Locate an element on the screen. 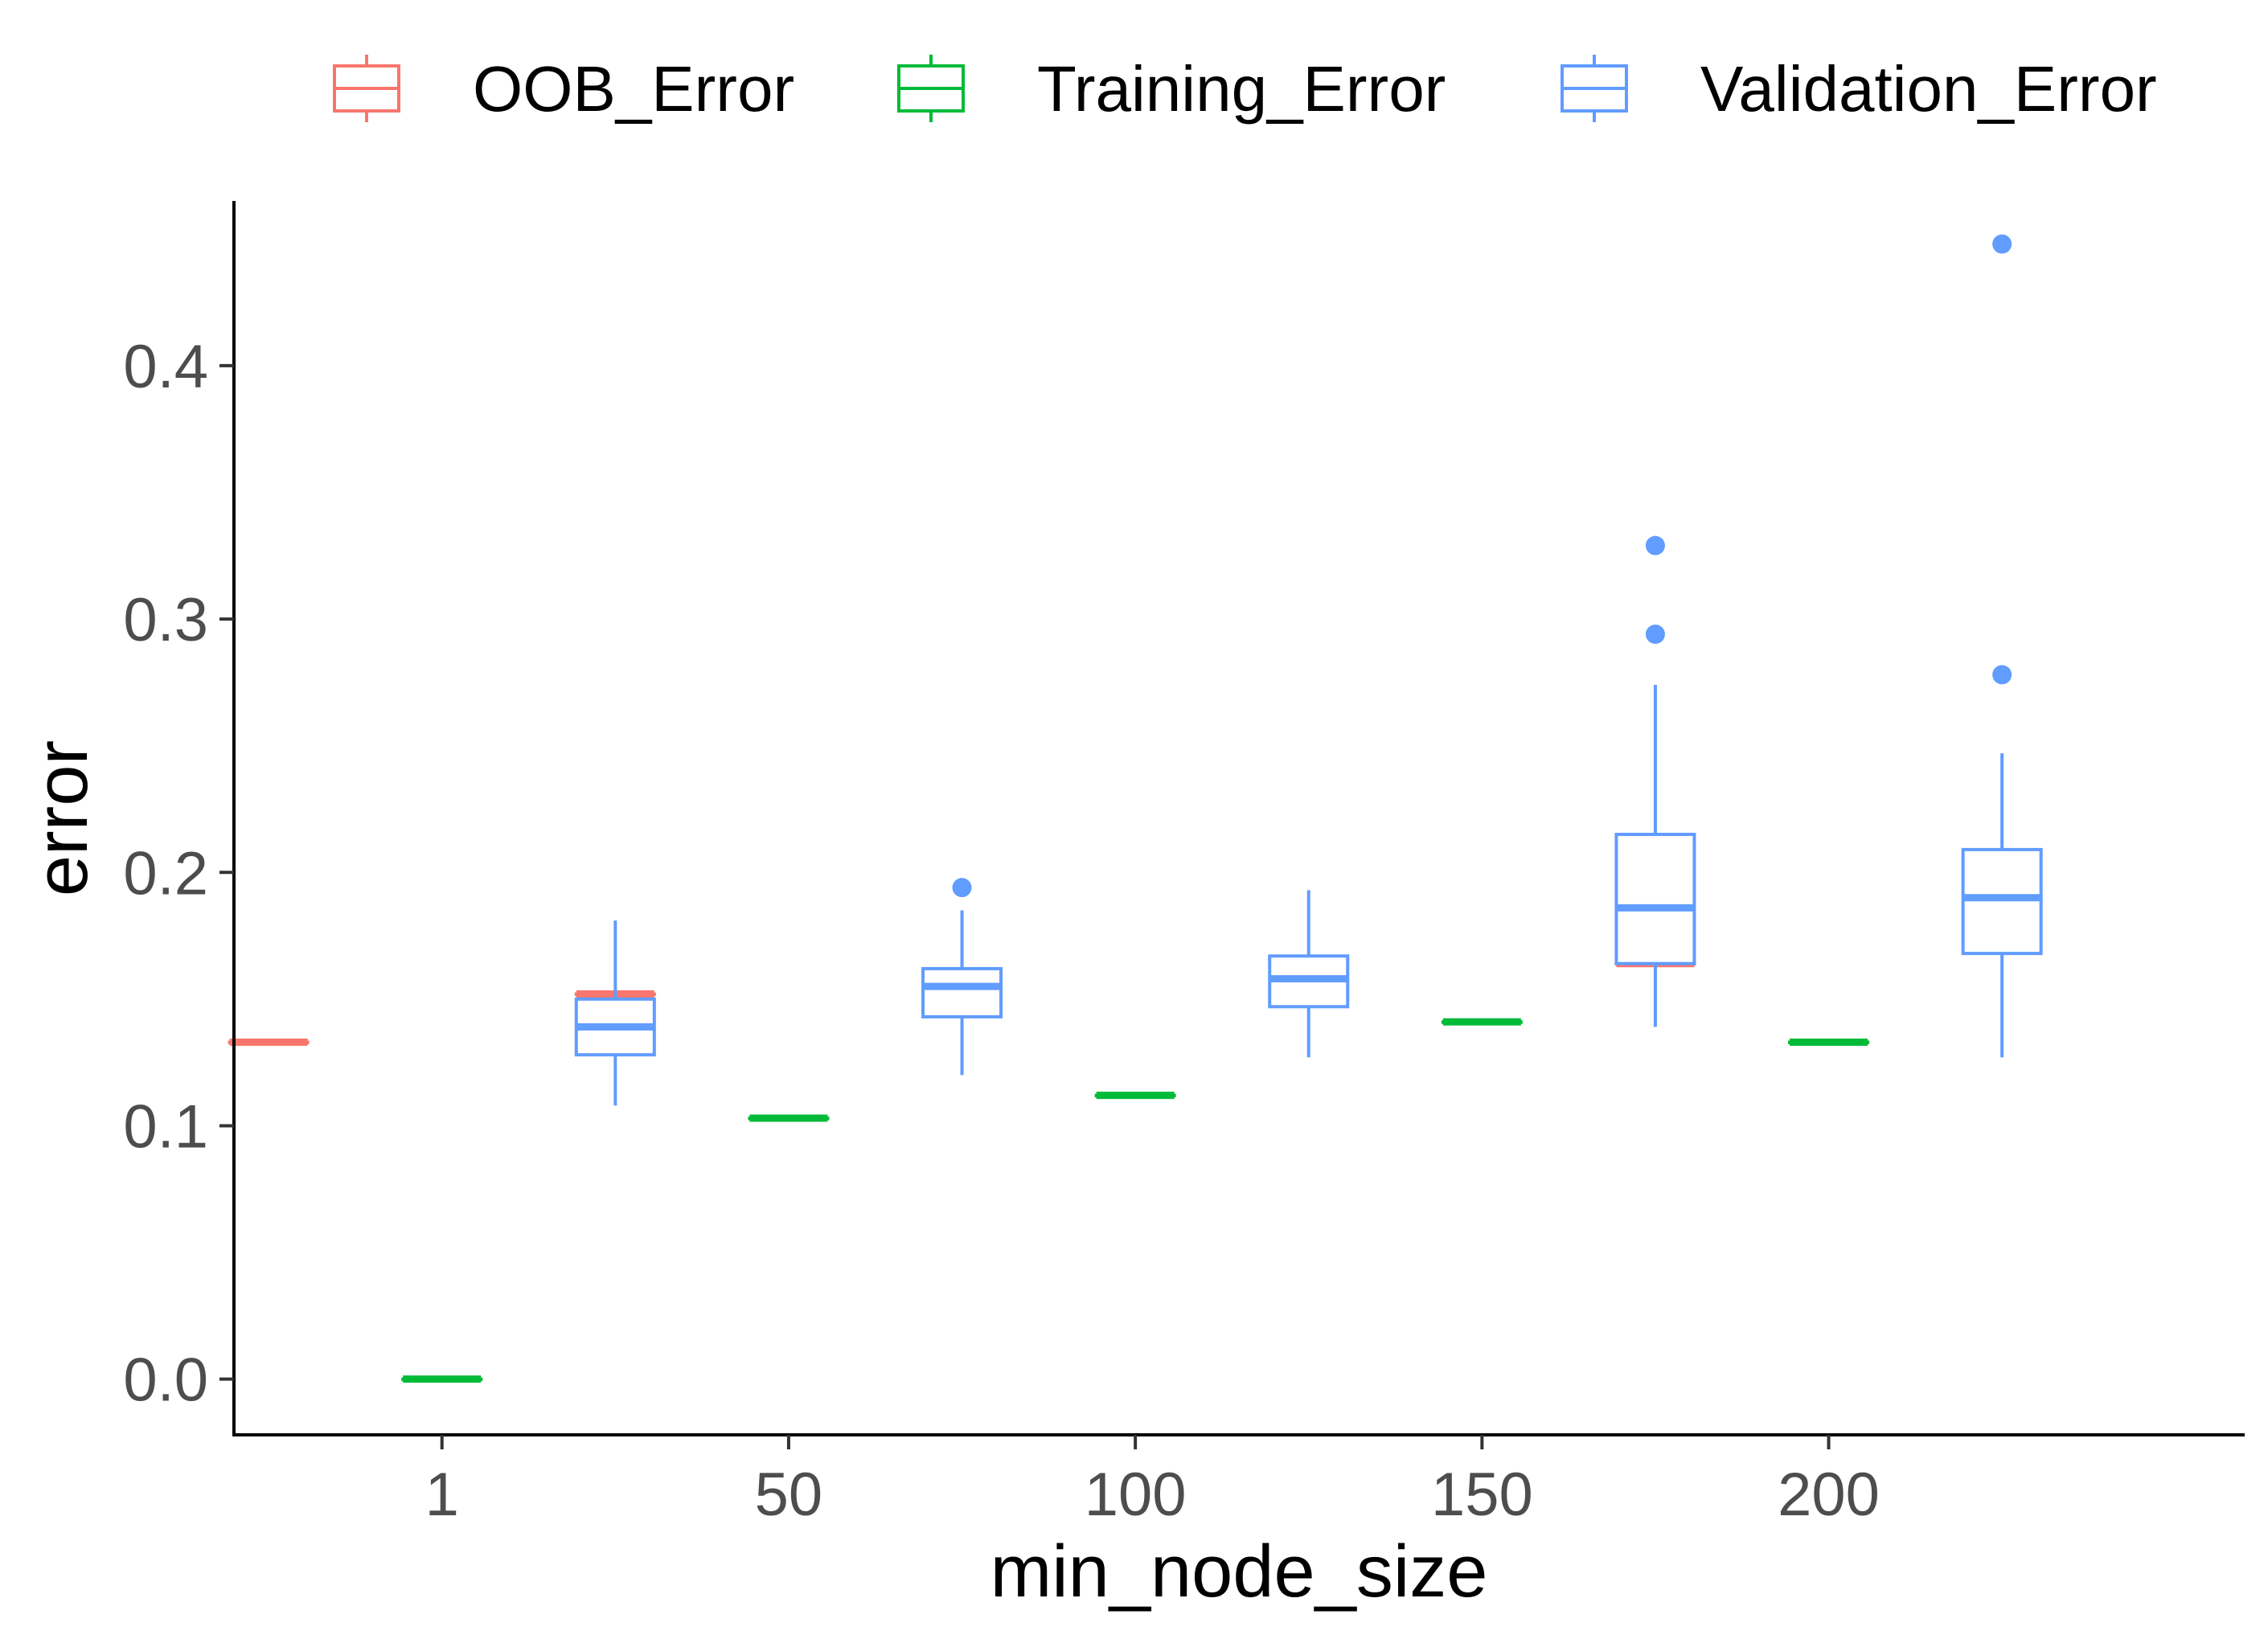  legend-item-oob-error: OOB_Error is located at coordinates (563, 89).